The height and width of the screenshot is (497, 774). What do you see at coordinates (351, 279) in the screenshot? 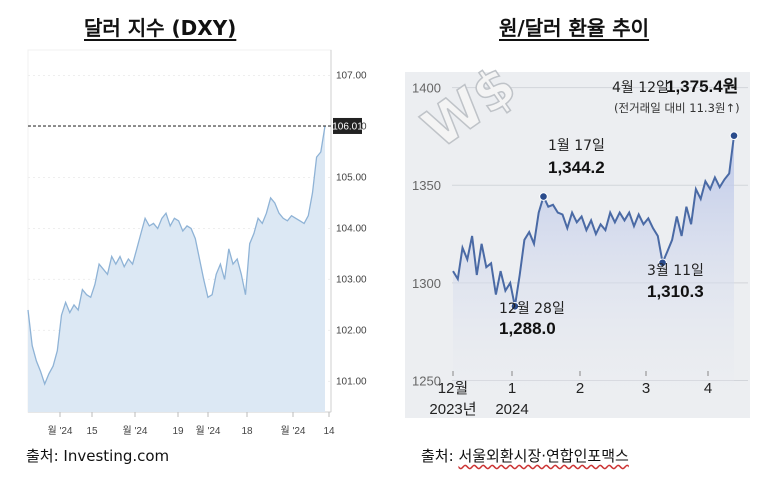
I see `dxy-y-tick-label: 103.00` at bounding box center [351, 279].